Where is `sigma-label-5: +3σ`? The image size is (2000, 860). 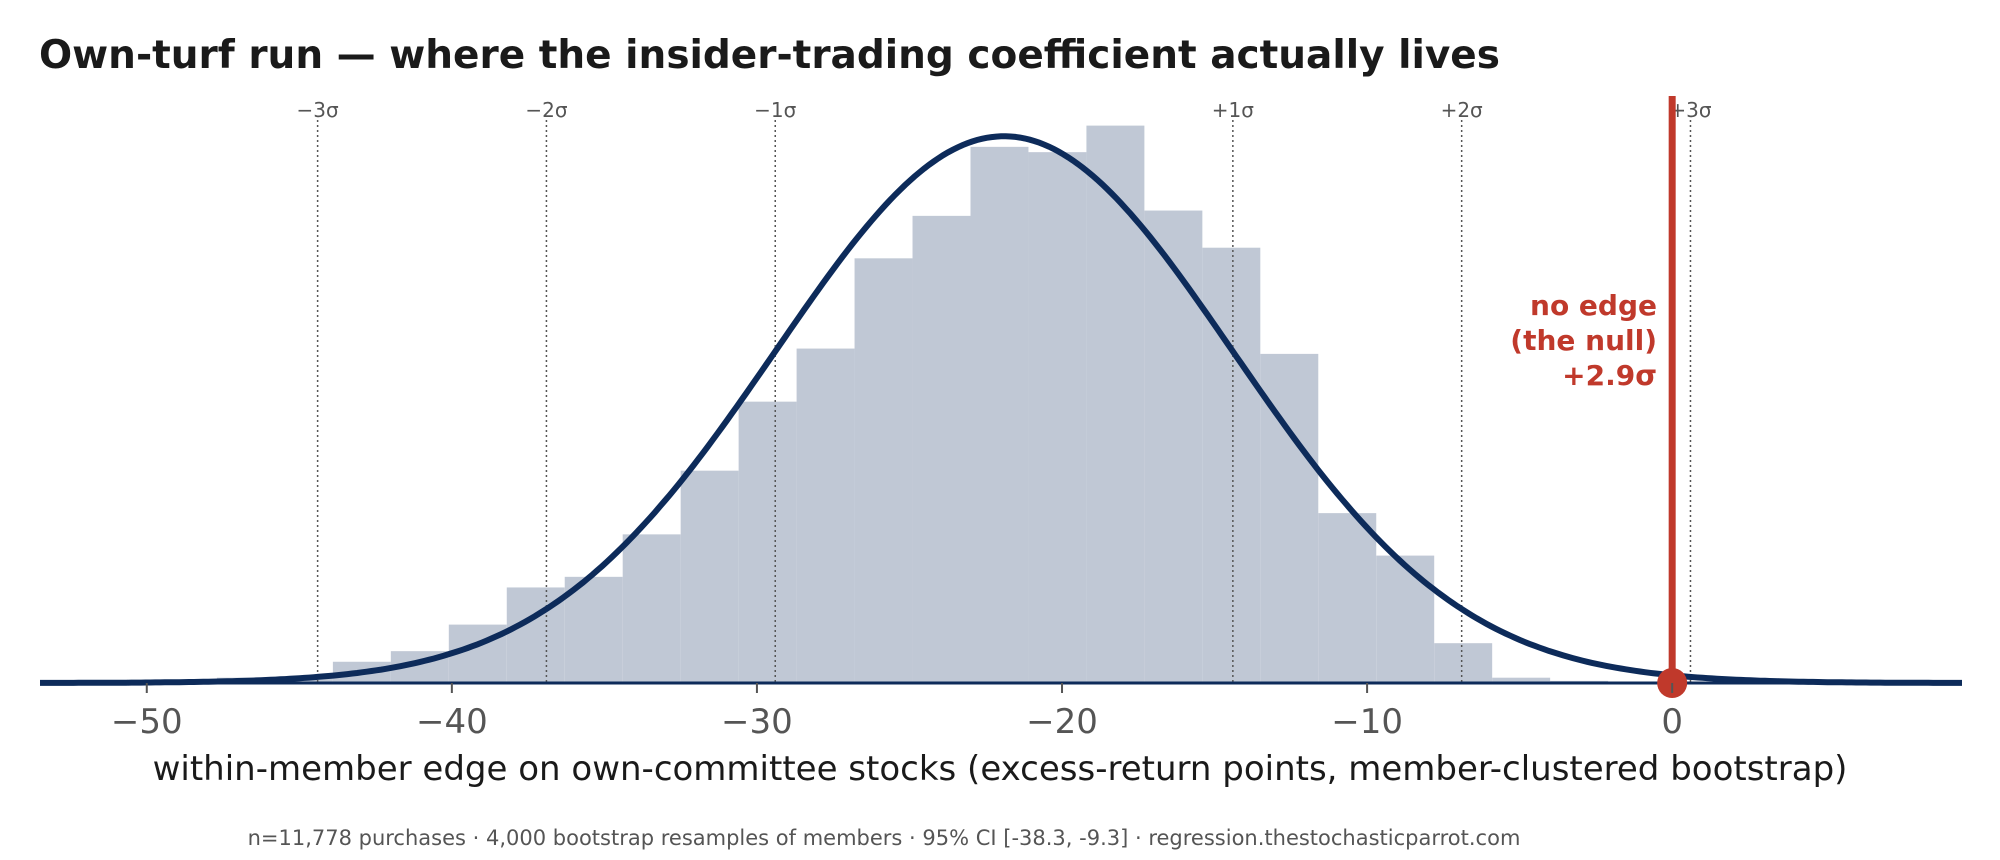
sigma-label-5: +3σ is located at coordinates (1690, 110).